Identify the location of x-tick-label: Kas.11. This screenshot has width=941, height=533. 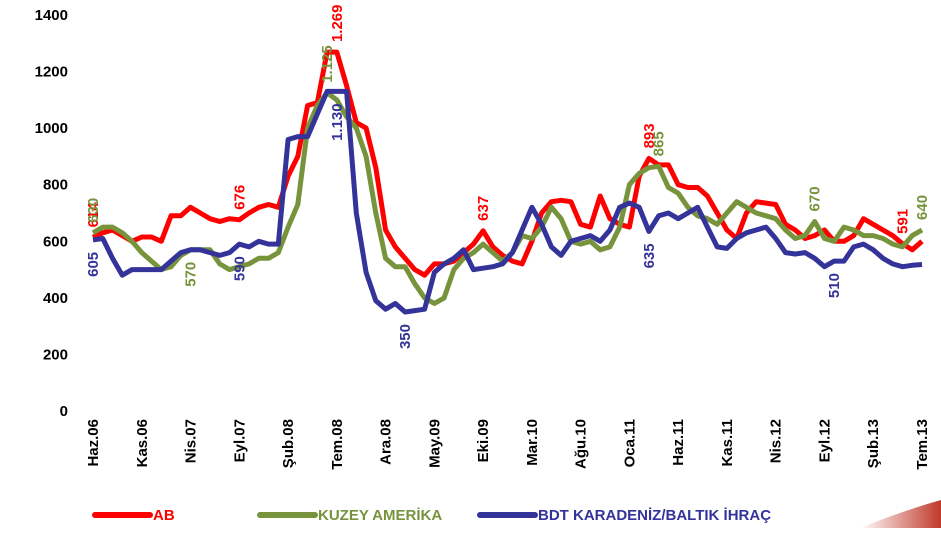
(727, 443).